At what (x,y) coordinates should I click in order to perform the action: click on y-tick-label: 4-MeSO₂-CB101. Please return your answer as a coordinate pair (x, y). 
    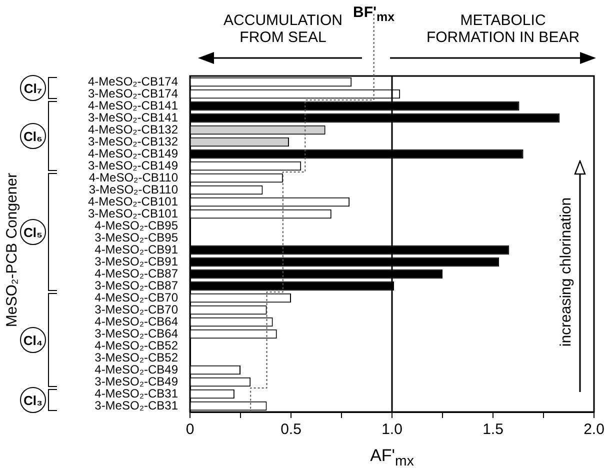
    Looking at the image, I should click on (133, 201).